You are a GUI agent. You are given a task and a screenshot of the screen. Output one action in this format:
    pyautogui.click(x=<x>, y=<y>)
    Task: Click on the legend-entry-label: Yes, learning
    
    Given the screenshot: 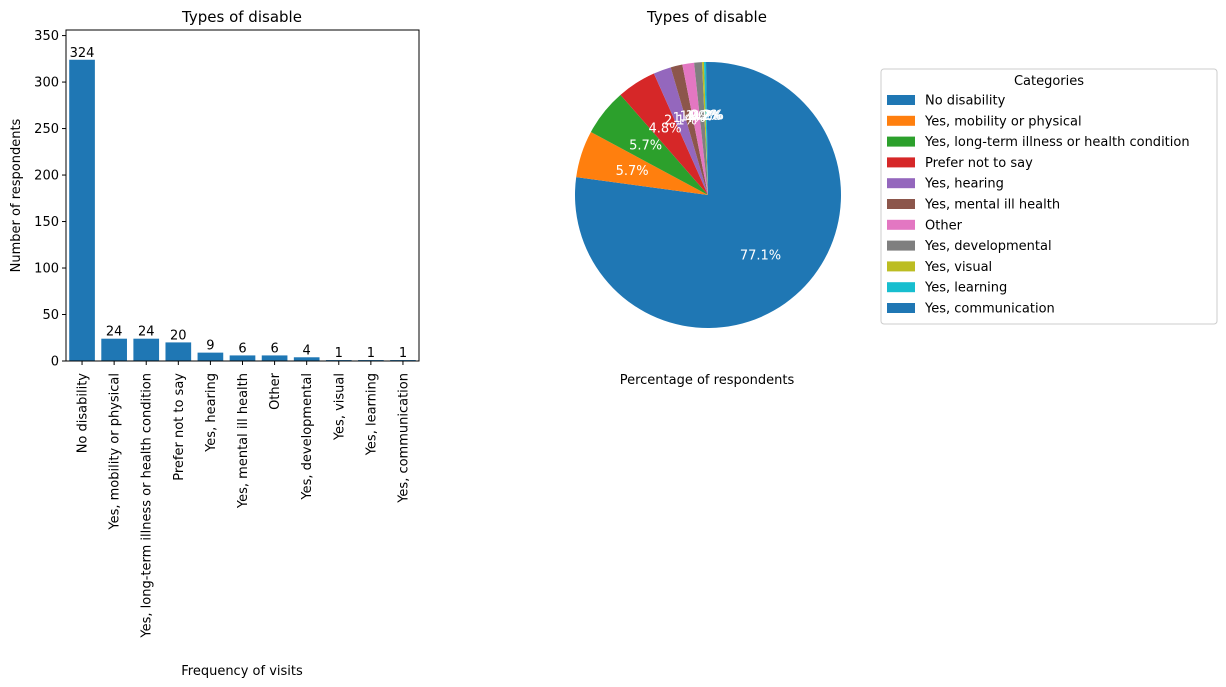 What is the action you would take?
    pyautogui.click(x=965, y=288)
    